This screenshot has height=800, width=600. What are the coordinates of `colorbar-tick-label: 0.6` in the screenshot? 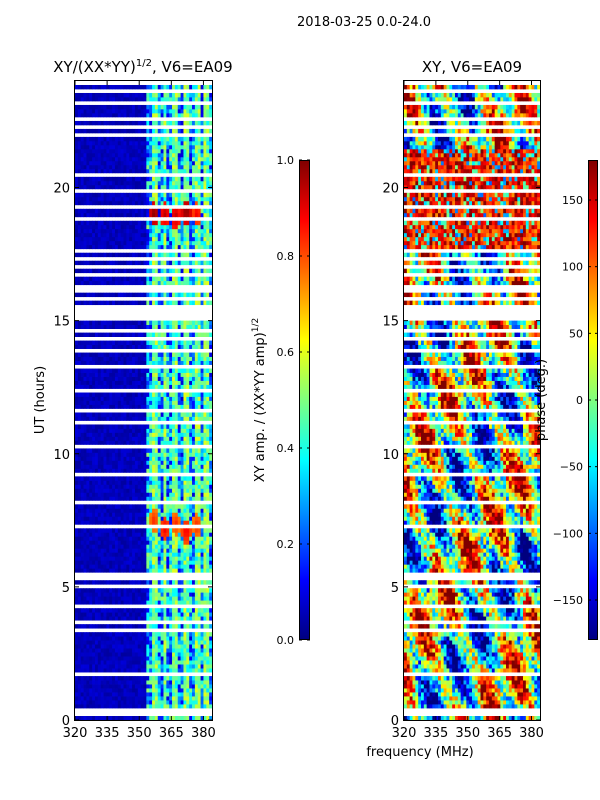 It's located at (286, 352).